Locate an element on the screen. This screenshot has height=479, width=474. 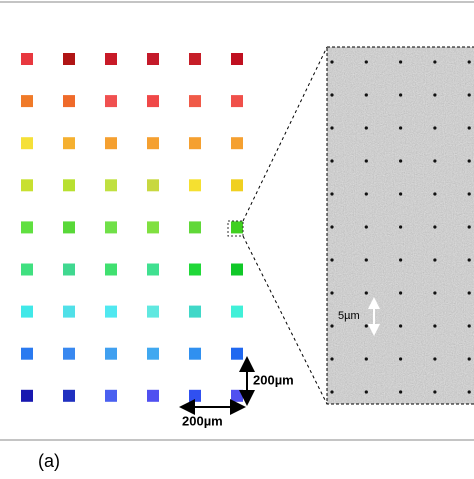
panel-label: (a) is located at coordinates (49, 461).